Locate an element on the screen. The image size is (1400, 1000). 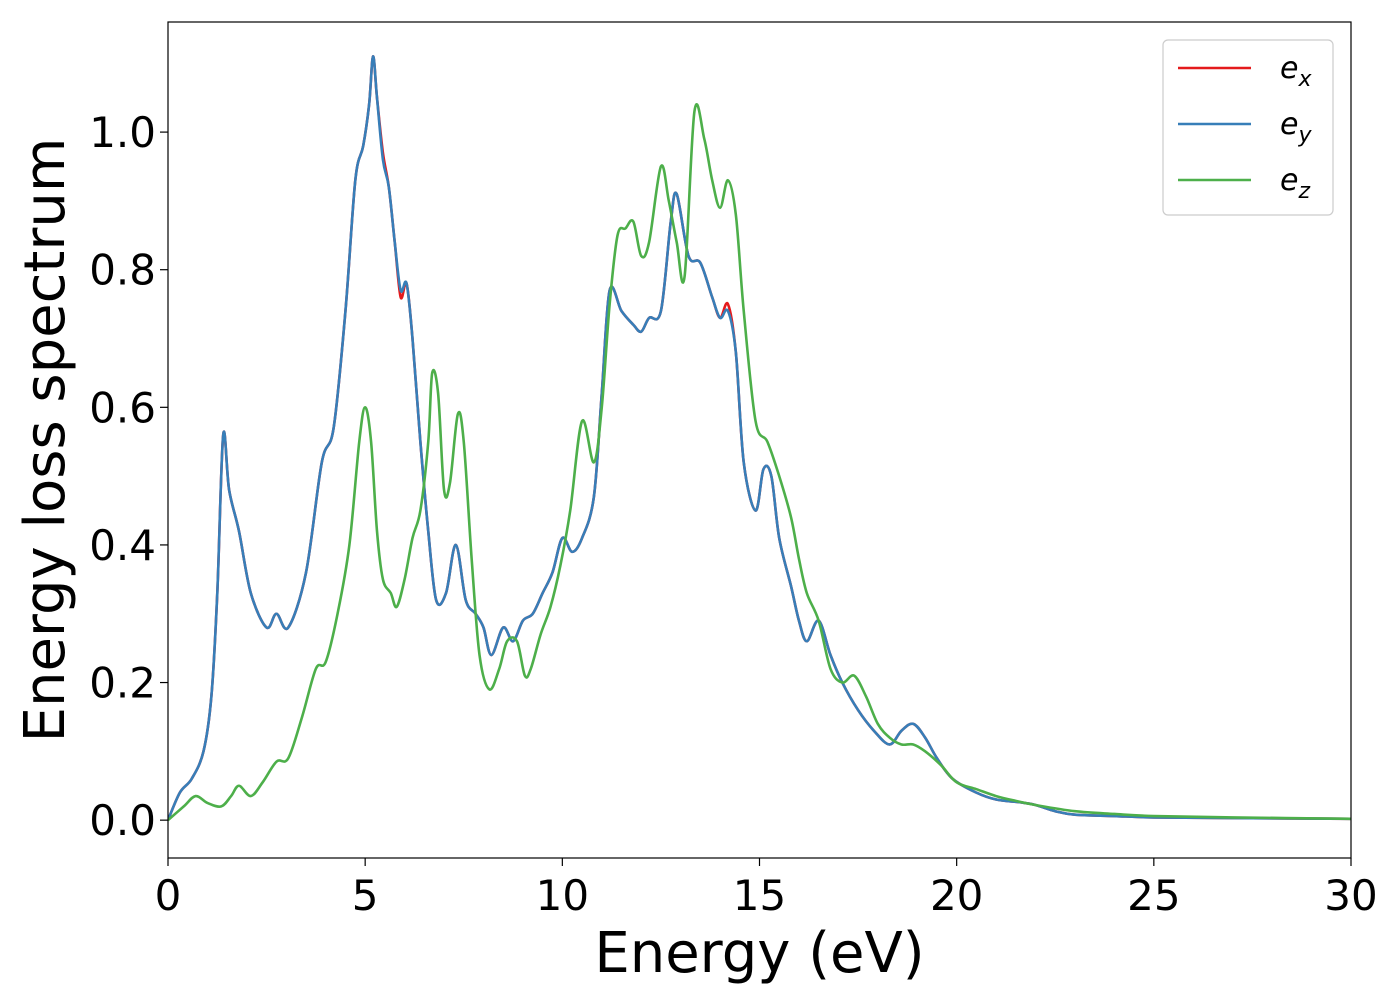
x-tick-label: 25 is located at coordinates (1153, 895).